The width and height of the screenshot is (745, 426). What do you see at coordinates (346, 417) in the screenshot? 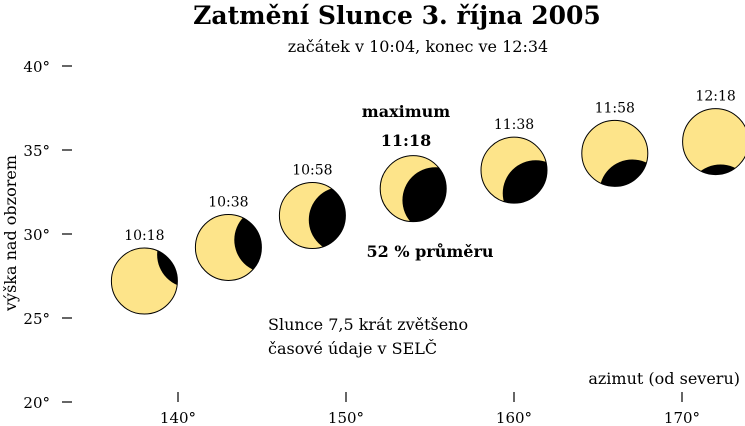
I see `x-tick-label: 150°` at bounding box center [346, 417].